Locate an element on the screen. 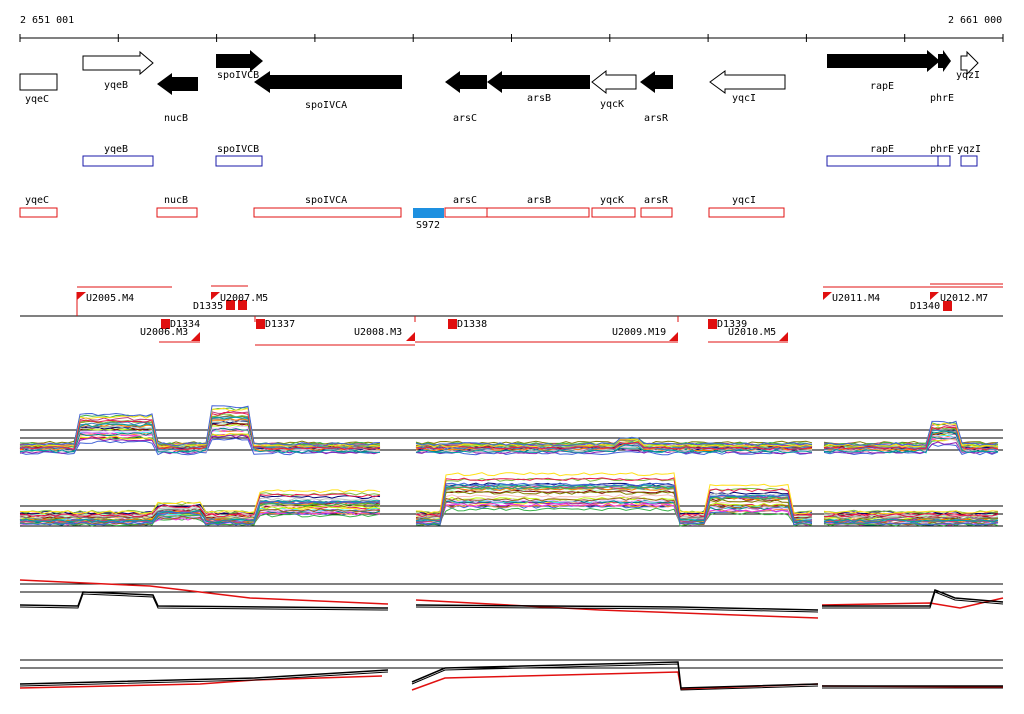 The image size is (1024, 714). marker-S972: S972 is located at coordinates (428, 219).